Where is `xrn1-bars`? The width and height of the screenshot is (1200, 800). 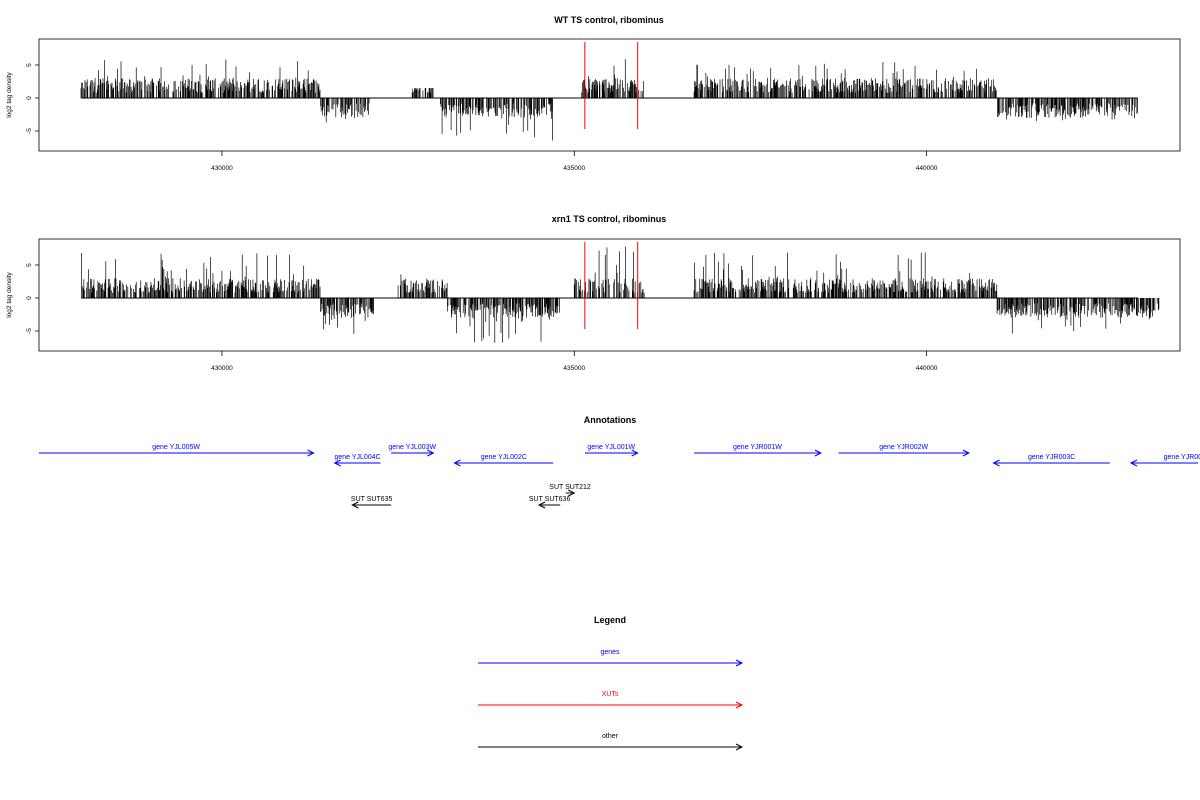 xrn1-bars is located at coordinates (620, 292).